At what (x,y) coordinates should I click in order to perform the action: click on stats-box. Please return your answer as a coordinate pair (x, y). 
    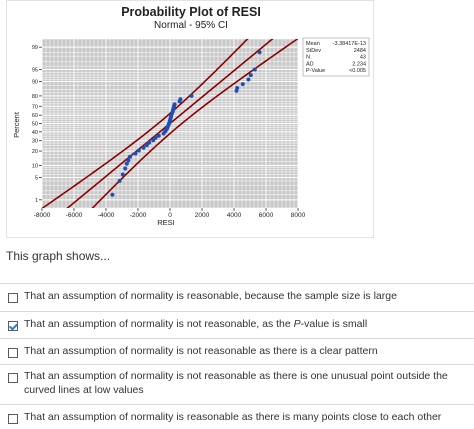
    Looking at the image, I should click on (336, 57).